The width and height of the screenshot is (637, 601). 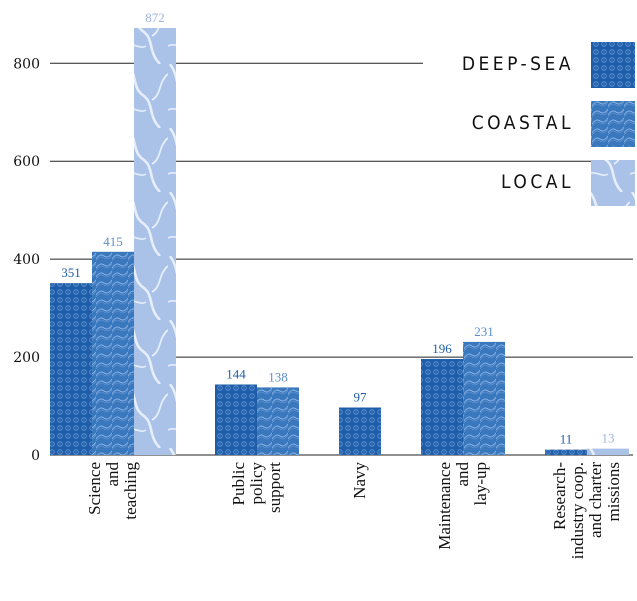 What do you see at coordinates (130, 491) in the screenshot?
I see `category-label-line: teaching` at bounding box center [130, 491].